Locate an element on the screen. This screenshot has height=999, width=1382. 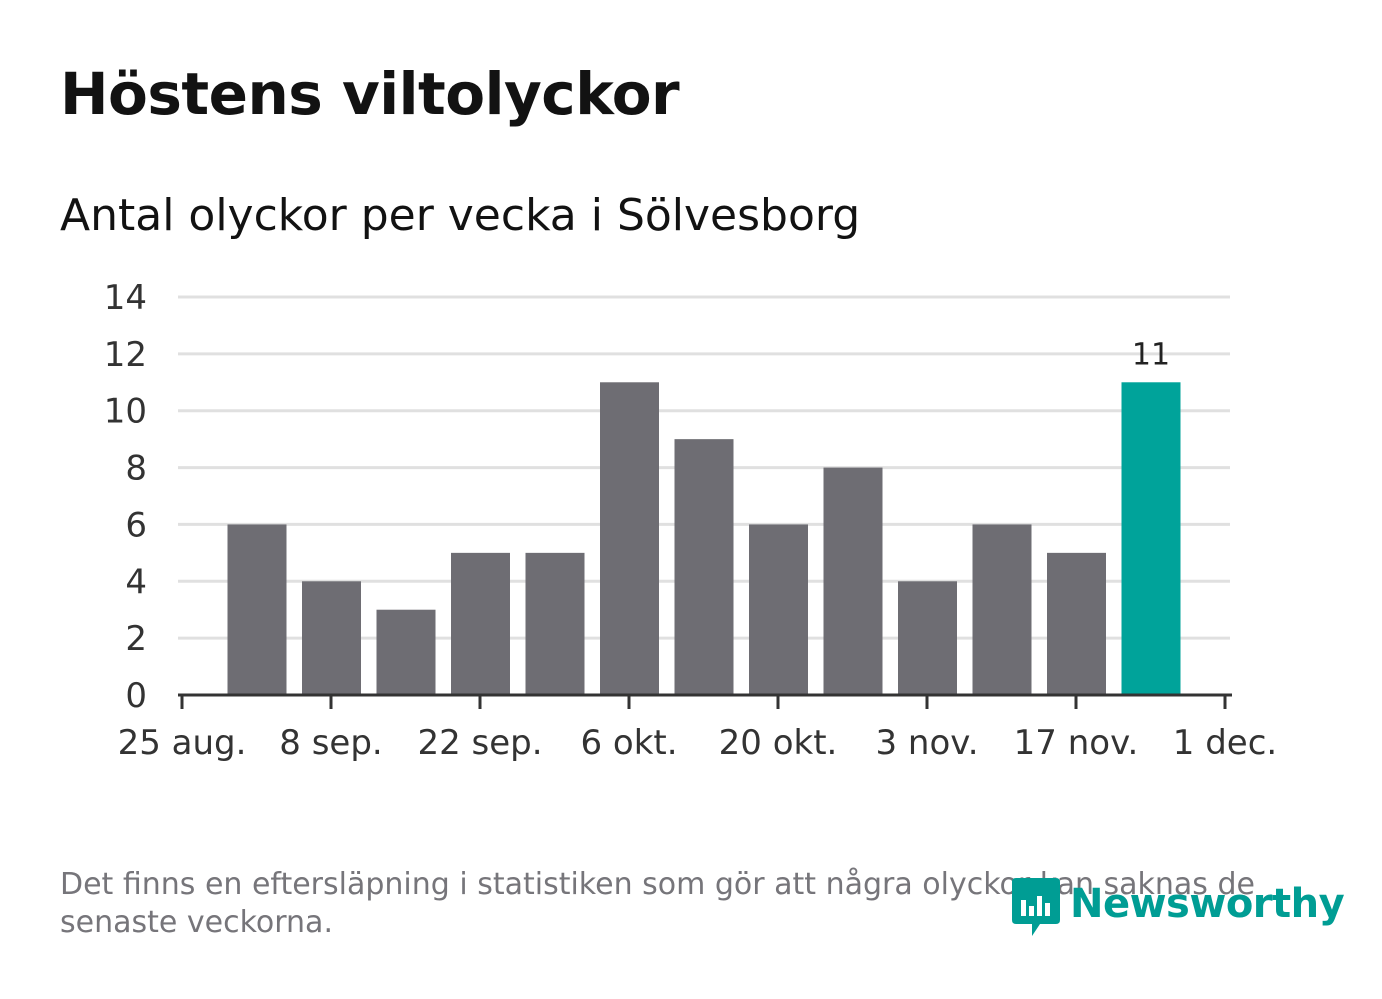
chart-bubble-icon is located at coordinates (1036, 907).